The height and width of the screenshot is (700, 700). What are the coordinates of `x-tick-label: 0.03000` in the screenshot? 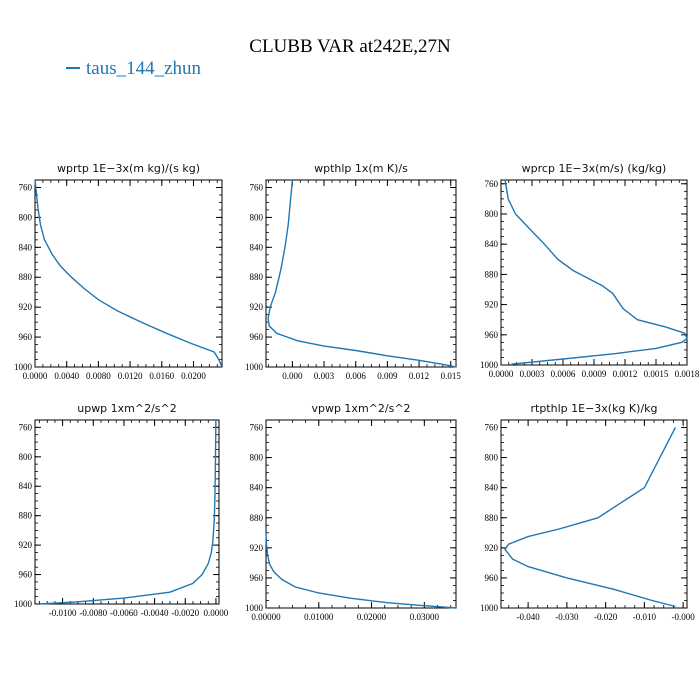 It's located at (425, 617).